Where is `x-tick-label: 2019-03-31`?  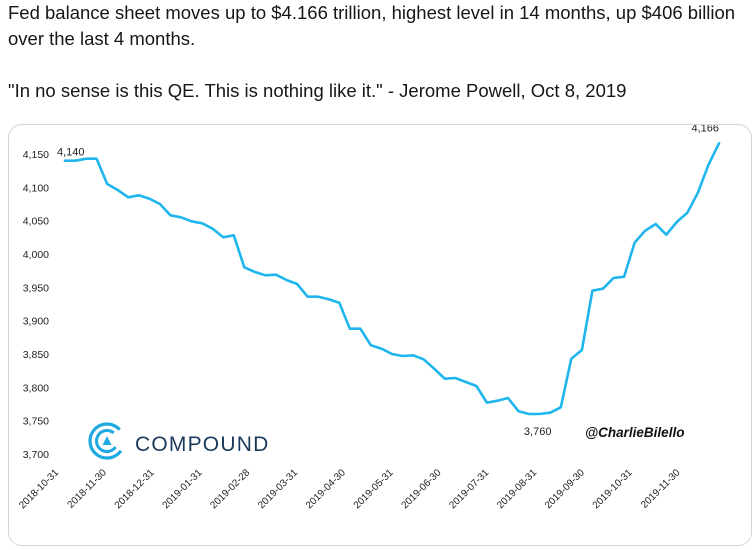 x-tick-label: 2019-03-31 is located at coordinates (278, 489).